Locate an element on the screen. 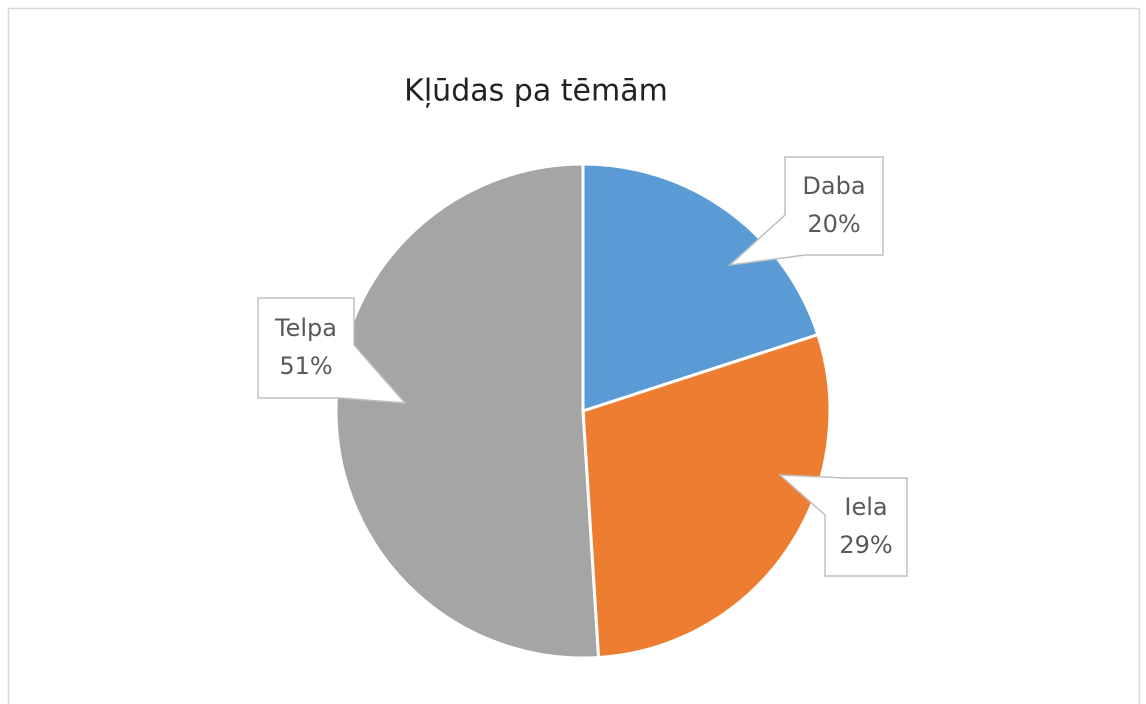  category-label: Telpa is located at coordinates (305, 328).